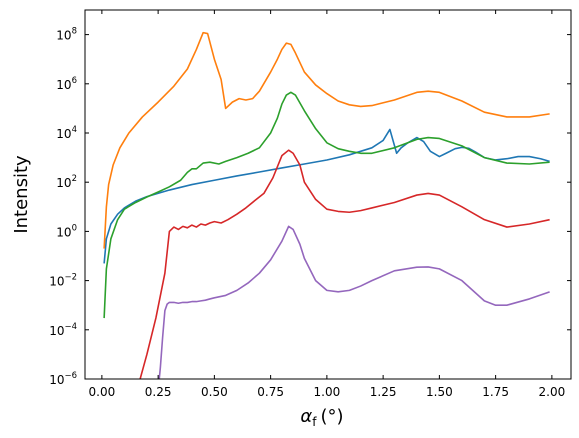 This screenshot has height=438, width=579. Describe the element at coordinates (63, 379) in the screenshot. I see `y-tick-label-0: 10⁻⁶` at that location.